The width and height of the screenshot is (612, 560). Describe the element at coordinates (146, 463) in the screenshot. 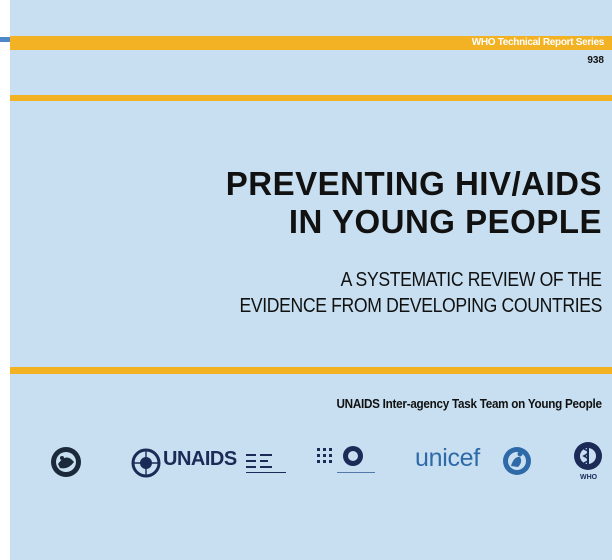

I see `un-emblem-icon` at that location.